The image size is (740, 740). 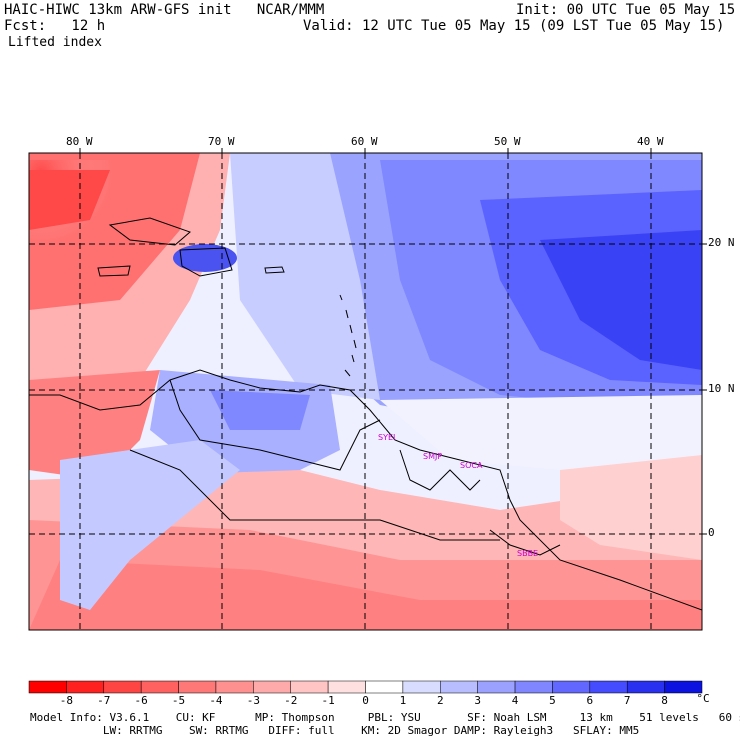 I want to click on colorbar-tick-label: 7, so click(x=627, y=700).